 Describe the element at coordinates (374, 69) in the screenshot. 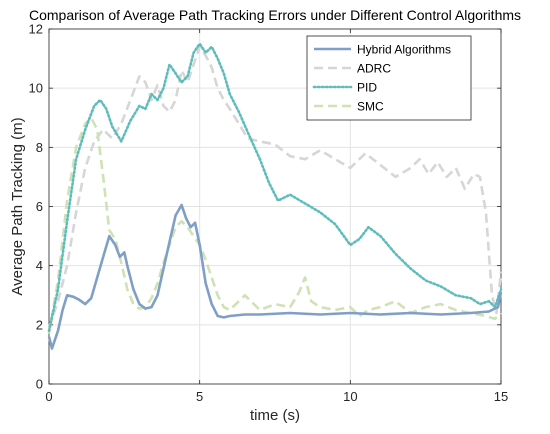

I see `legend-label: ADRC` at that location.